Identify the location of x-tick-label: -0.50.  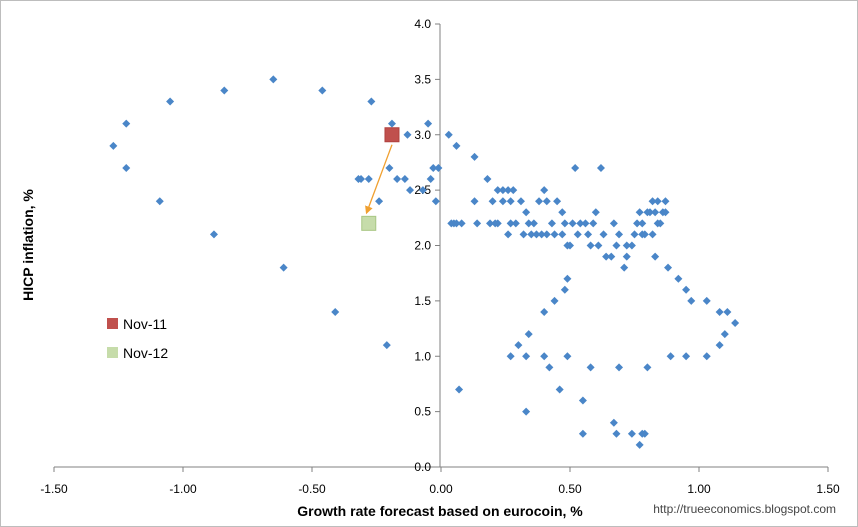
(312, 489).